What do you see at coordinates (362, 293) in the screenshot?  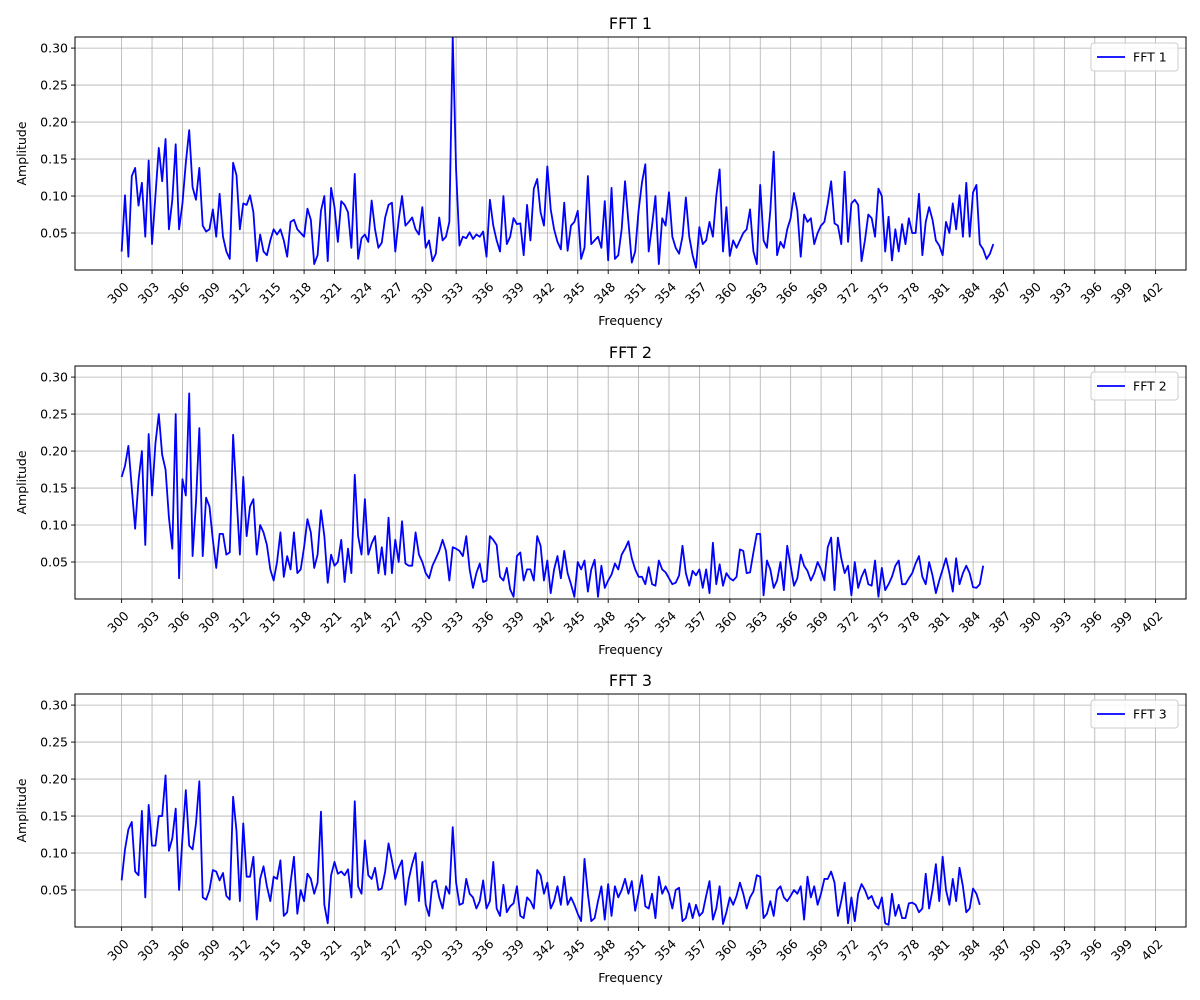 I see `x-tick-label: 324` at bounding box center [362, 293].